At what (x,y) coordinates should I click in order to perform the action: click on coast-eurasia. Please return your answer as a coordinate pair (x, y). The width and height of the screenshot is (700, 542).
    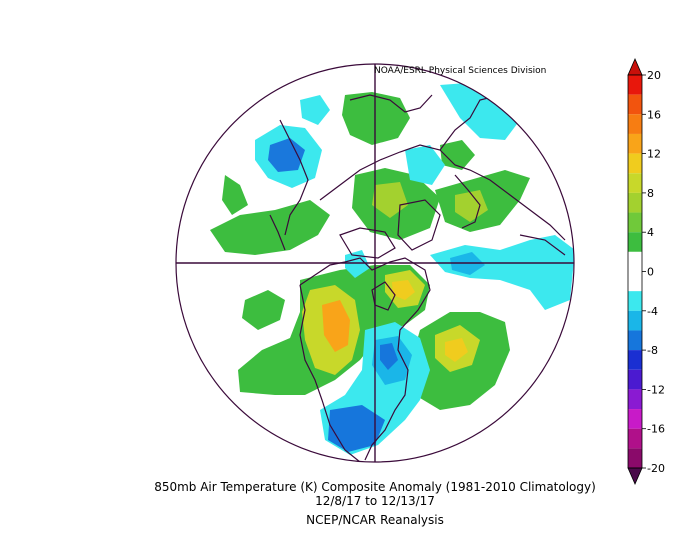
    Looking at the image, I should click on (442, 192).